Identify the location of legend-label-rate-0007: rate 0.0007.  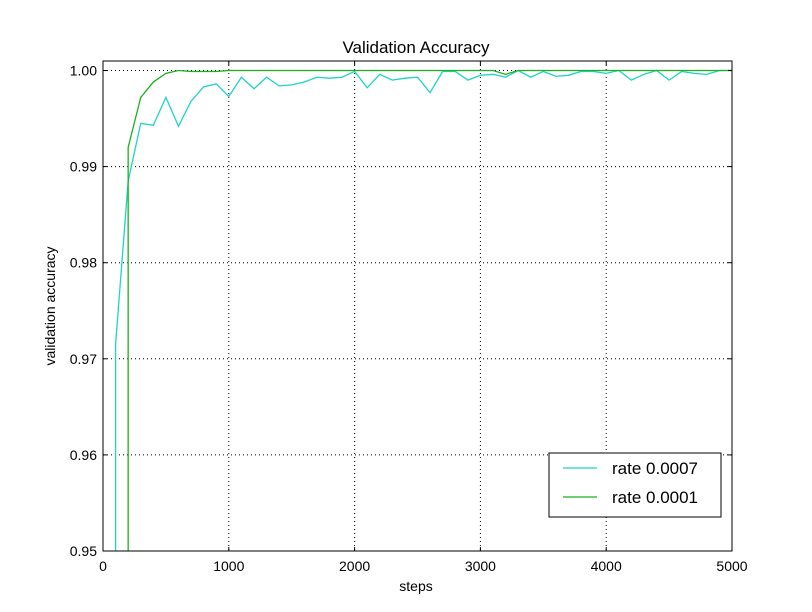
(655, 468).